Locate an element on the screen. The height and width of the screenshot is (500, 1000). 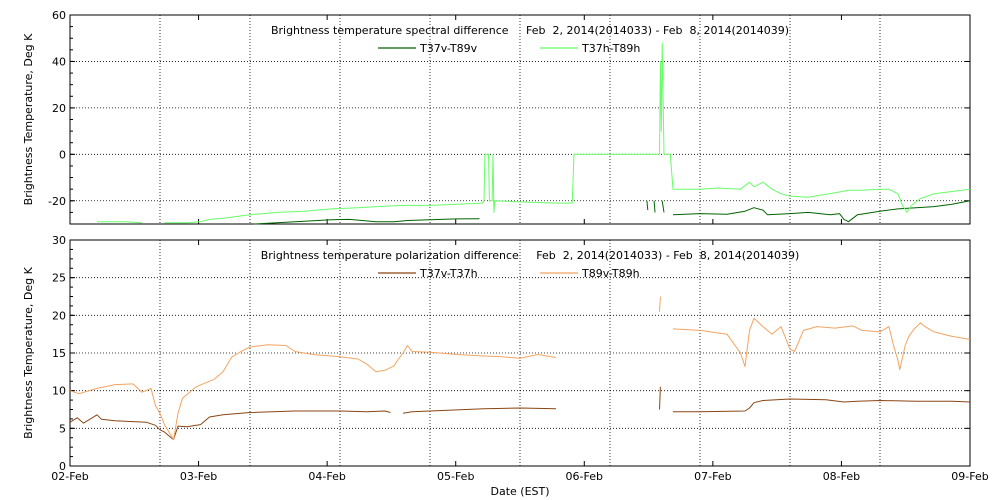
x-tick-label: 05-Feb is located at coordinates (455, 476).